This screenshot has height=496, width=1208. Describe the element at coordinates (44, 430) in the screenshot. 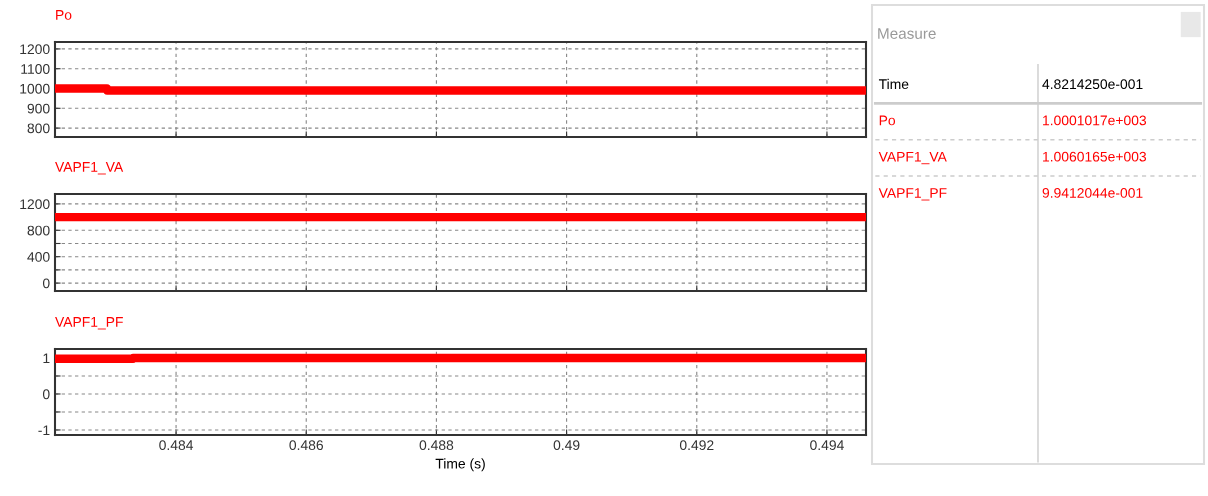

I see `y-tick-label: -1` at that location.